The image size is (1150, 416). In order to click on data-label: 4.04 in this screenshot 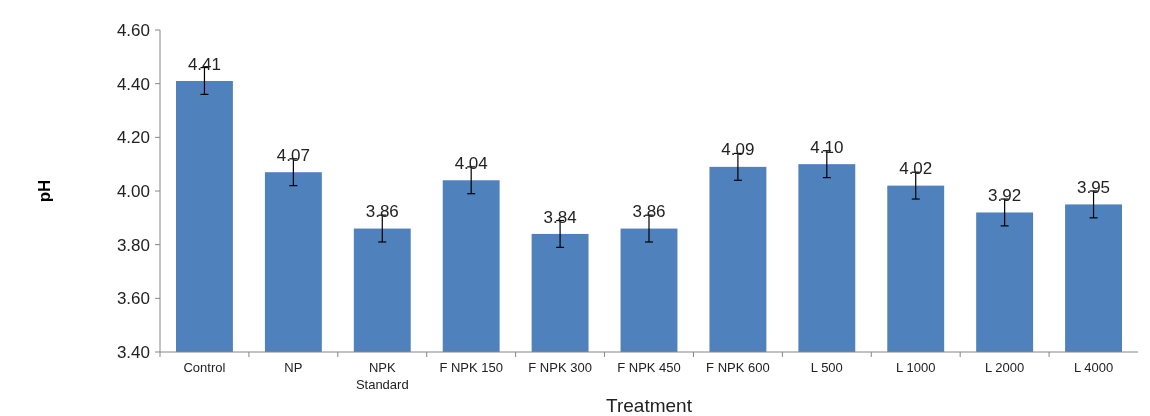, I will do `click(471, 163)`.